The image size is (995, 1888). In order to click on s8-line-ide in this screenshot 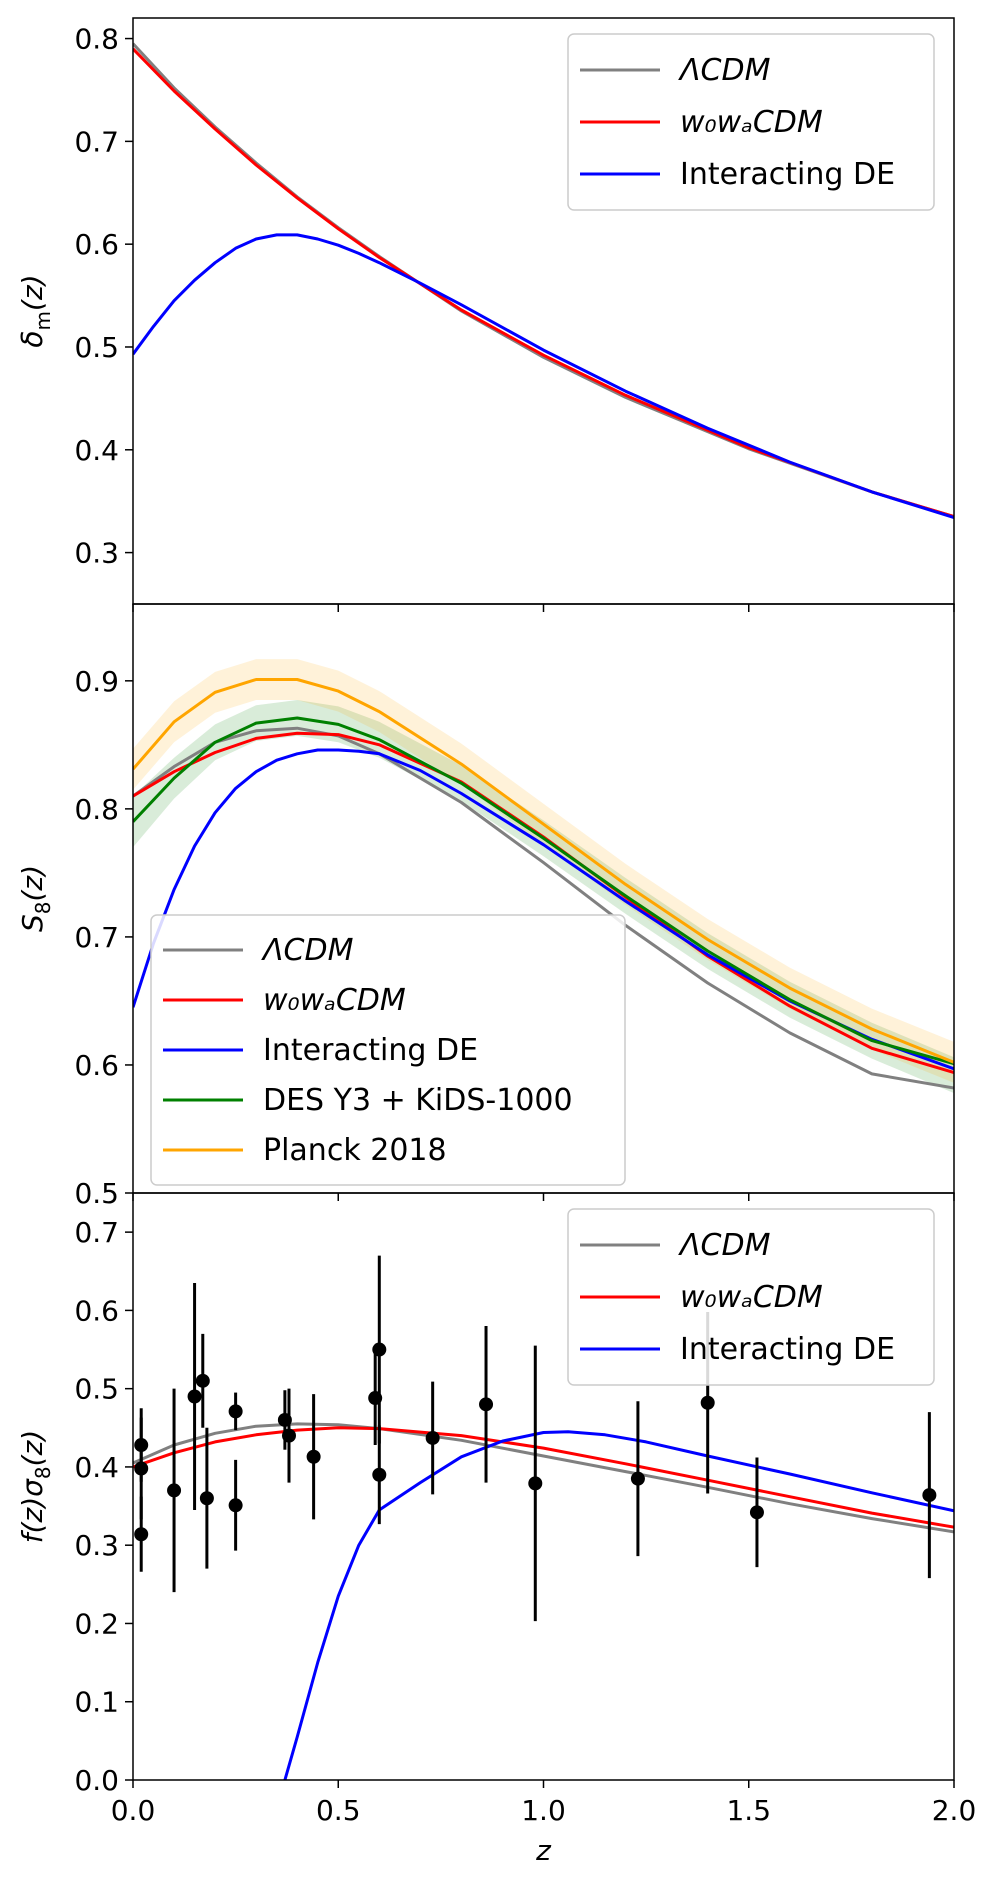, I will do `click(543, 909)`.